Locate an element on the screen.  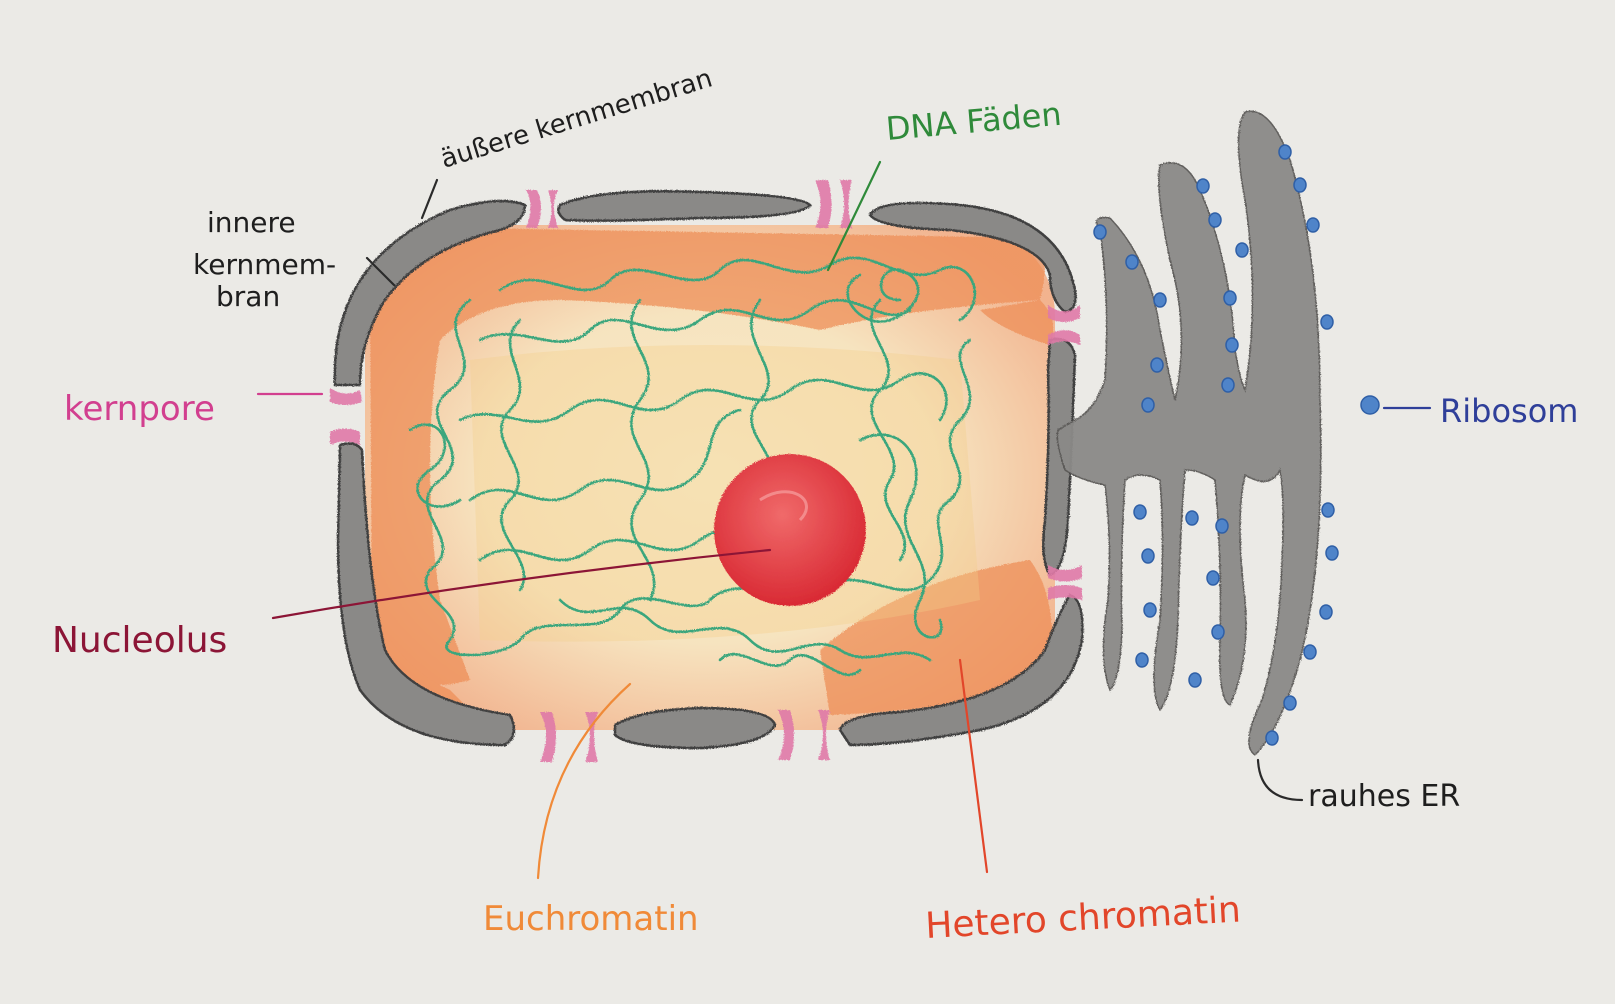
label-nucleolus: Nucleolus is located at coordinates (139, 640).